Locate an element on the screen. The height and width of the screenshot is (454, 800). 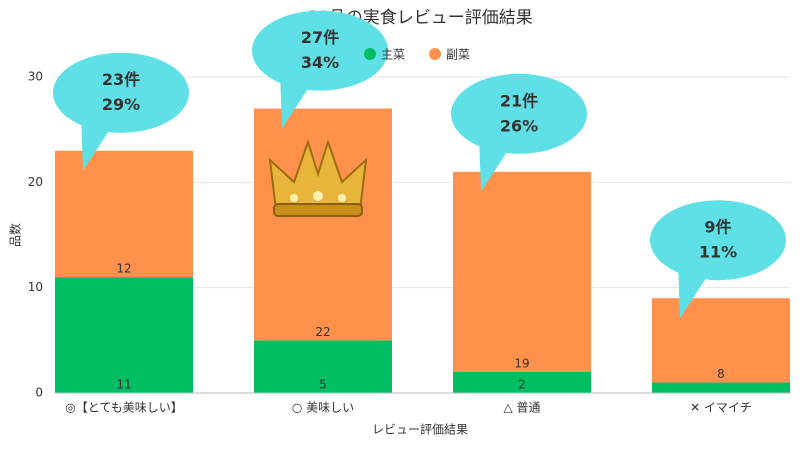
y-tick-label: 10 is located at coordinates (35, 287).